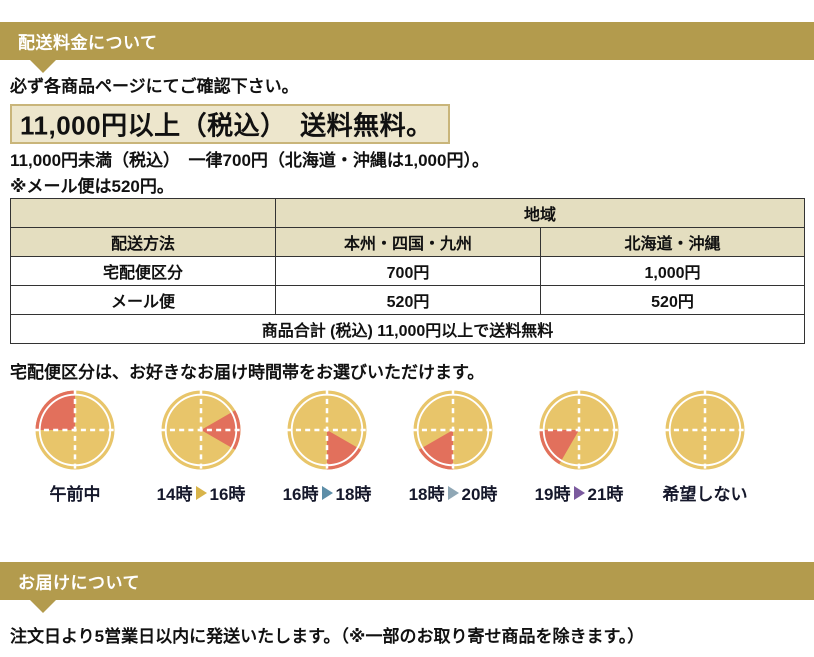  I want to click on shipping-note-line: 必ず各商品ページにてご確認下さい。, so click(154, 86).